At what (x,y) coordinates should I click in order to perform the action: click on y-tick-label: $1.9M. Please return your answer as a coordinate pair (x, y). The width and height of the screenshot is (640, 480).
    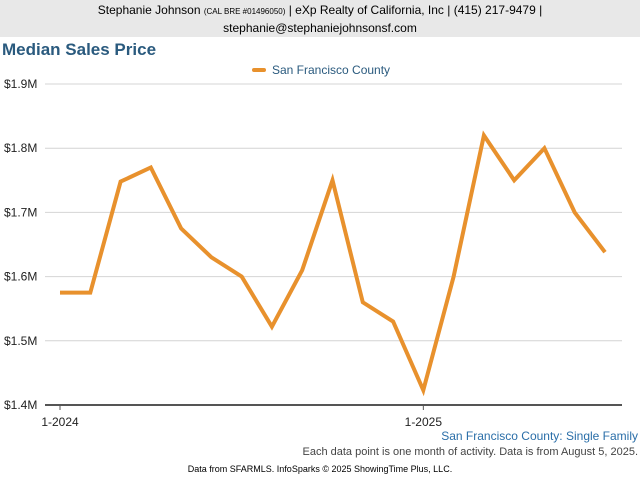
    Looking at the image, I should click on (20, 84).